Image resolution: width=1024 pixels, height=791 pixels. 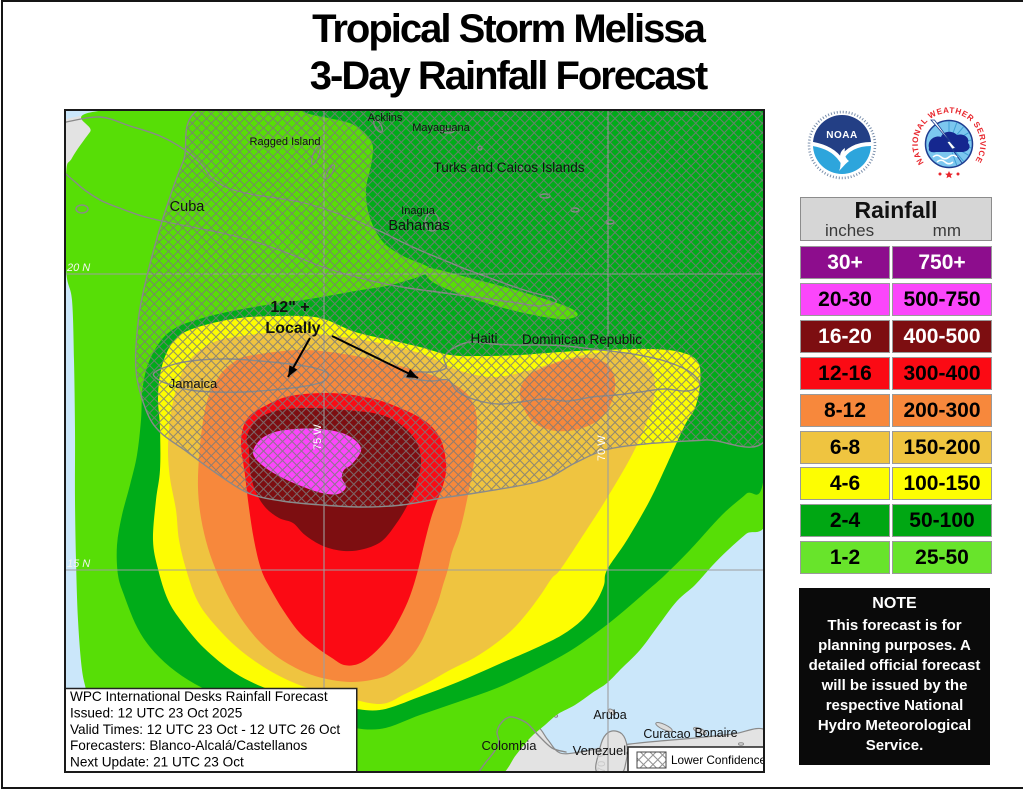 What do you see at coordinates (188, 207) in the screenshot?
I see `svg-text: Cuba` at bounding box center [188, 207].